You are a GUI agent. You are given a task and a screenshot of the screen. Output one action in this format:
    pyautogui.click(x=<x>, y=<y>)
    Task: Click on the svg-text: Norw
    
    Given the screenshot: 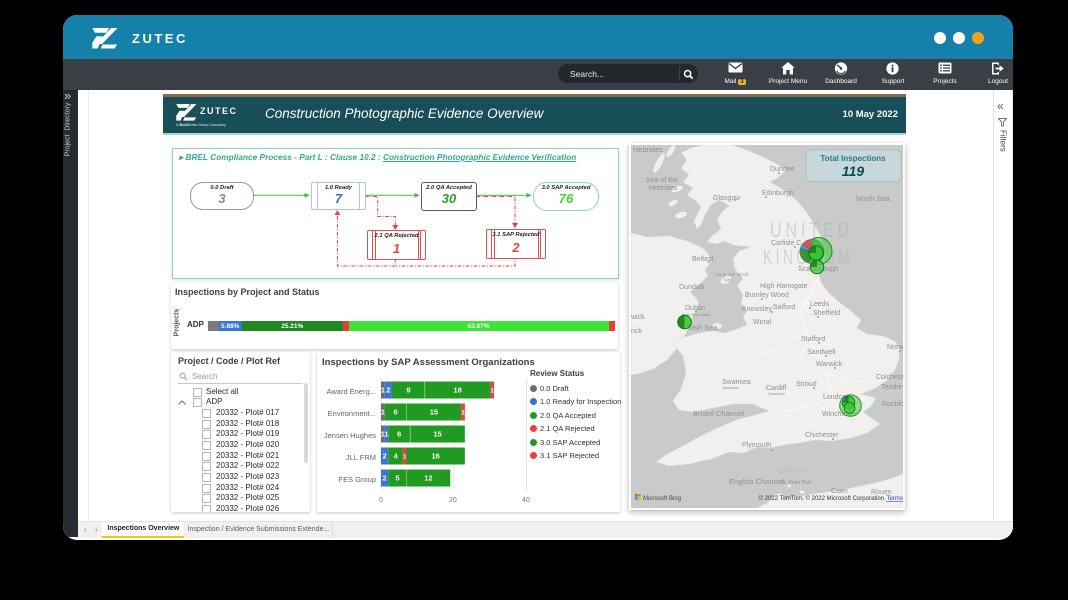 What is the action you would take?
    pyautogui.click(x=895, y=347)
    